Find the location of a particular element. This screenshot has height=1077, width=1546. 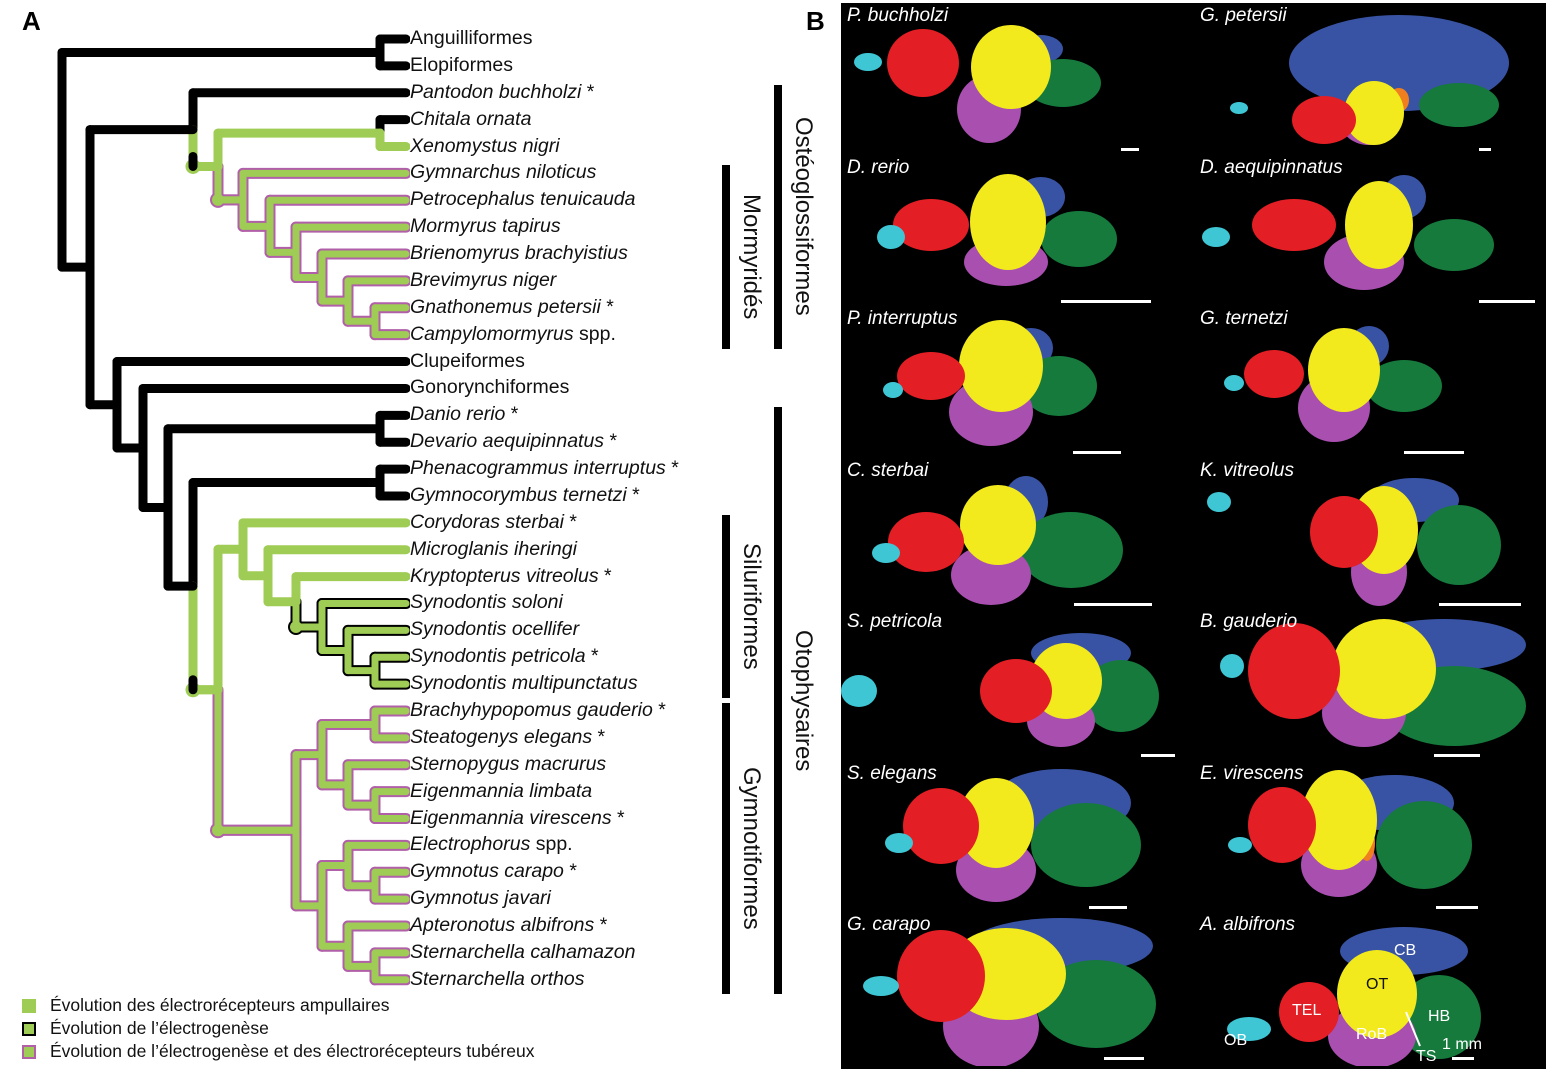

taxon-name: Apteronotus albifrons is located at coordinates (502, 925).